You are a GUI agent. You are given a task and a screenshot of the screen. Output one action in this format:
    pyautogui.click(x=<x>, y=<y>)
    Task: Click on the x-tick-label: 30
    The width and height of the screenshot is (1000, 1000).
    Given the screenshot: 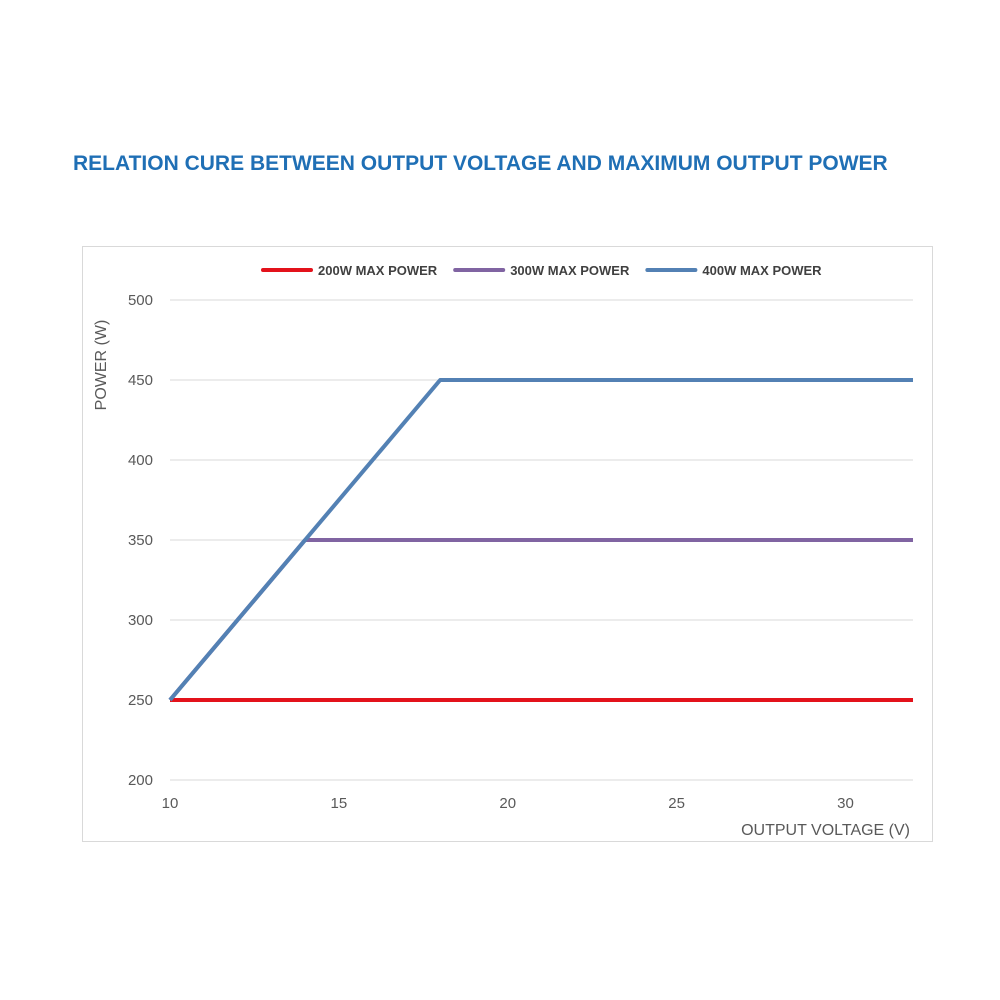 What is the action you would take?
    pyautogui.click(x=845, y=803)
    